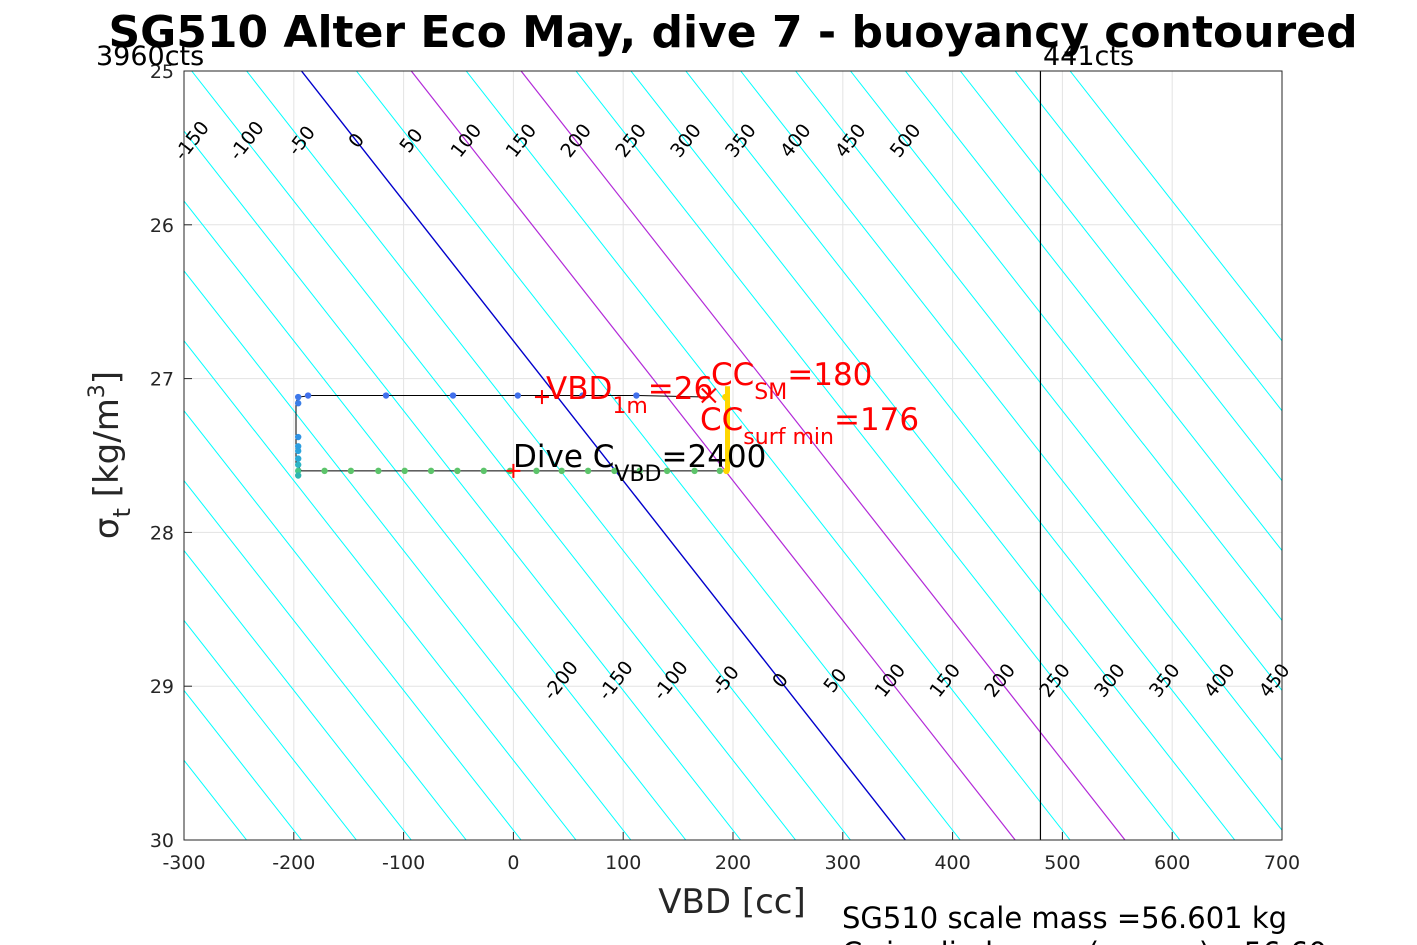  I want to click on x-tick-label: 400, so click(952, 863).